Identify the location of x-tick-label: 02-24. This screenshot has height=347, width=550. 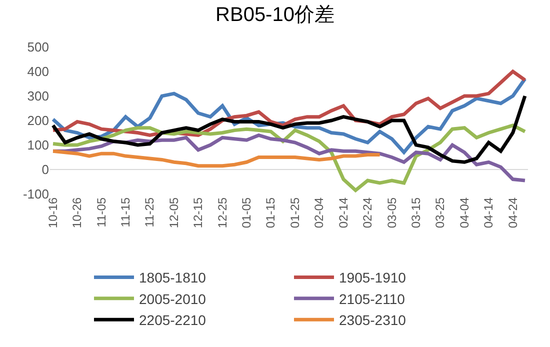
(367, 212).